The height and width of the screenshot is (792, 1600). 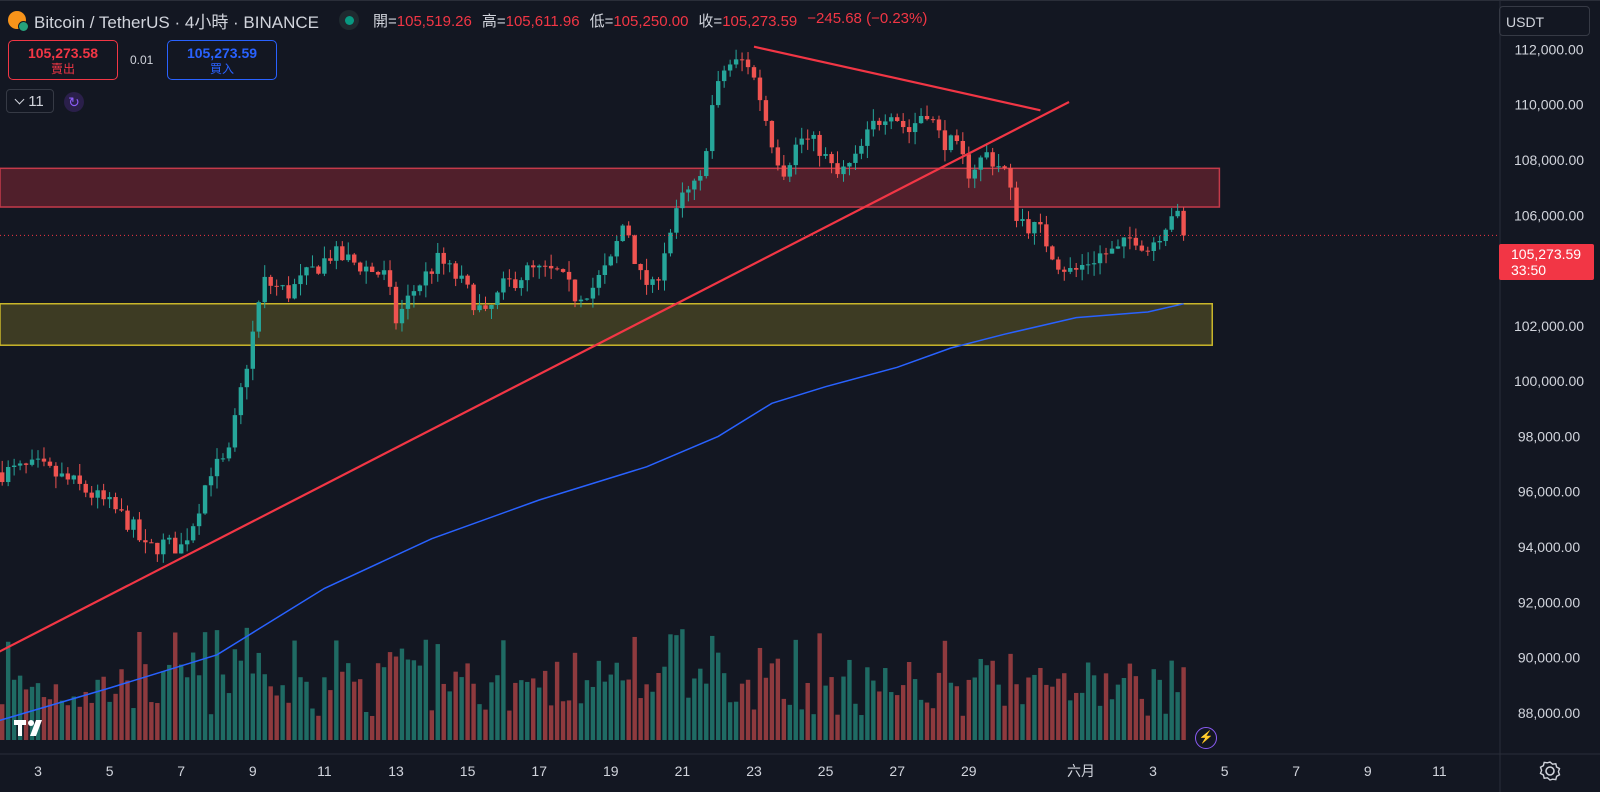 What do you see at coordinates (324, 771) in the screenshot?
I see `time-tick-label: 11` at bounding box center [324, 771].